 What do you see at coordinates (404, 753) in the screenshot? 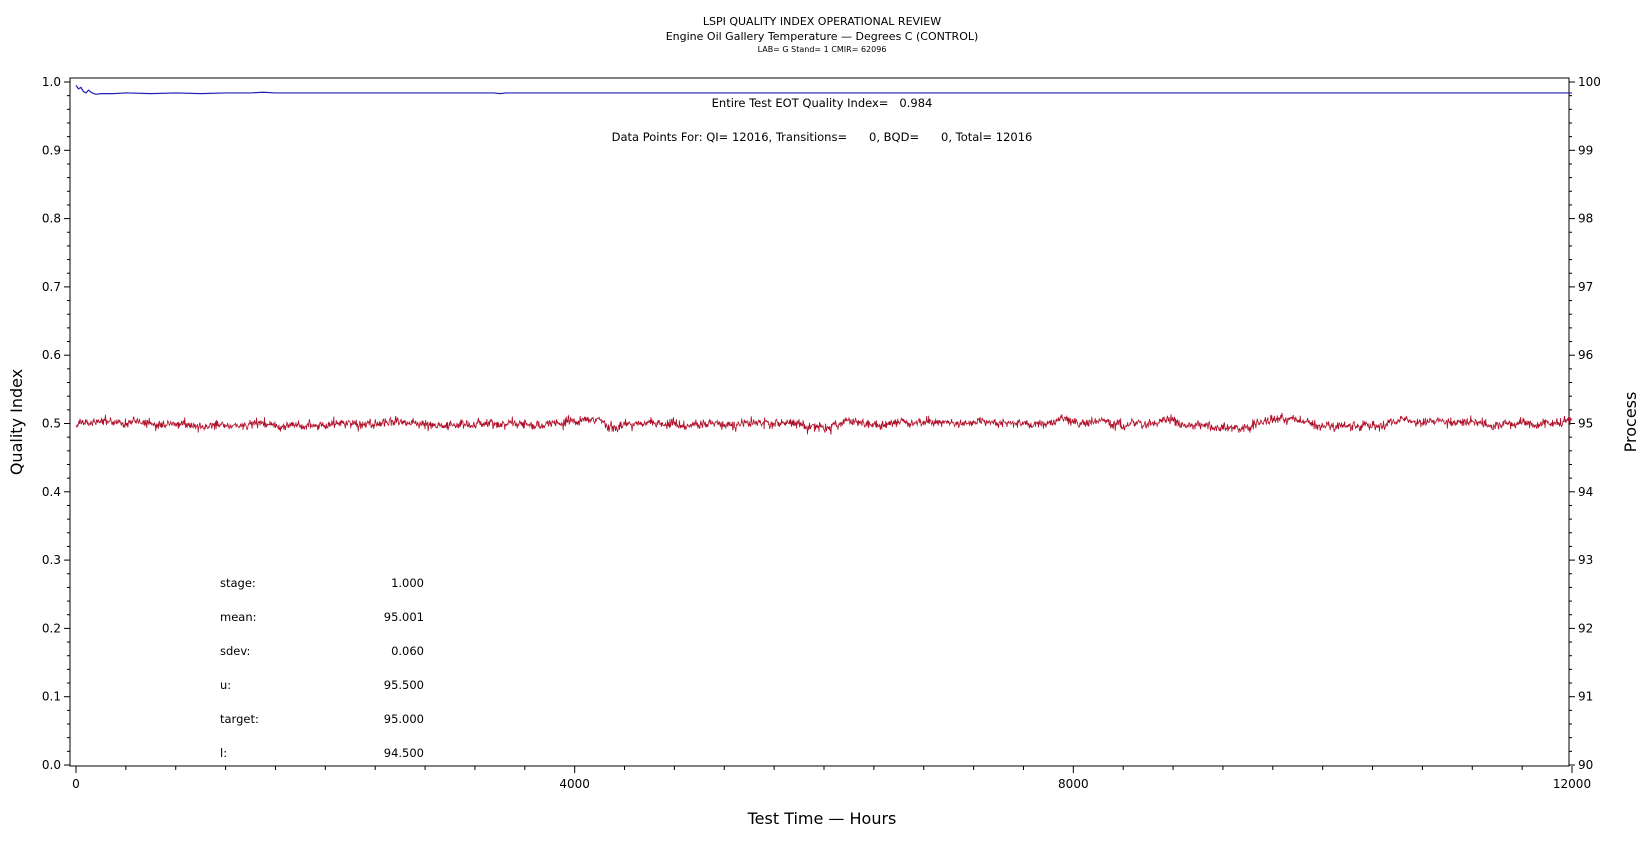
I see `stat-value: 94.500` at bounding box center [404, 753].